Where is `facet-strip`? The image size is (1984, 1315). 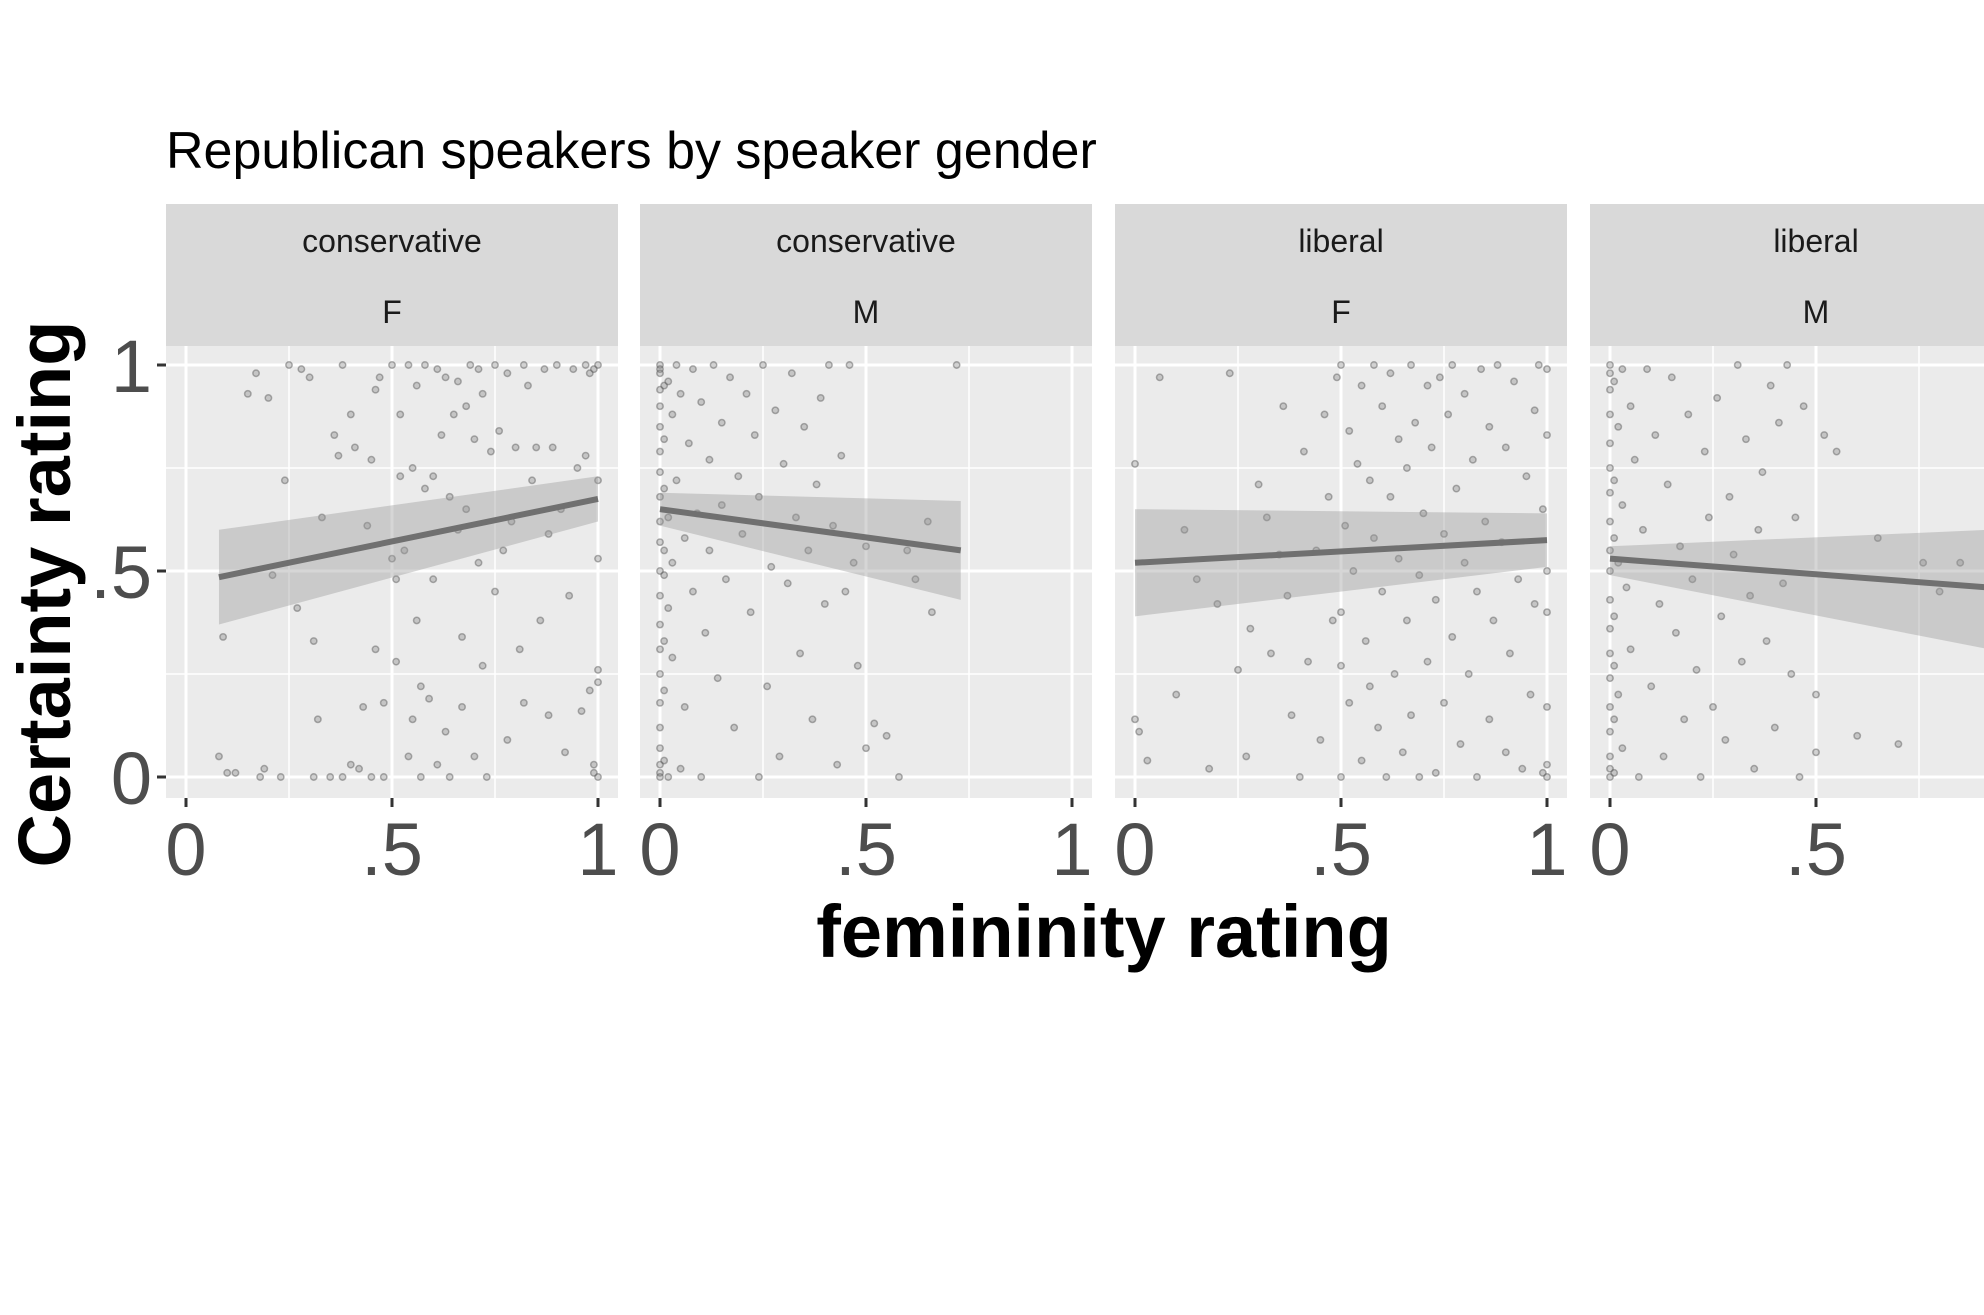
facet-strip is located at coordinates (1787, 275).